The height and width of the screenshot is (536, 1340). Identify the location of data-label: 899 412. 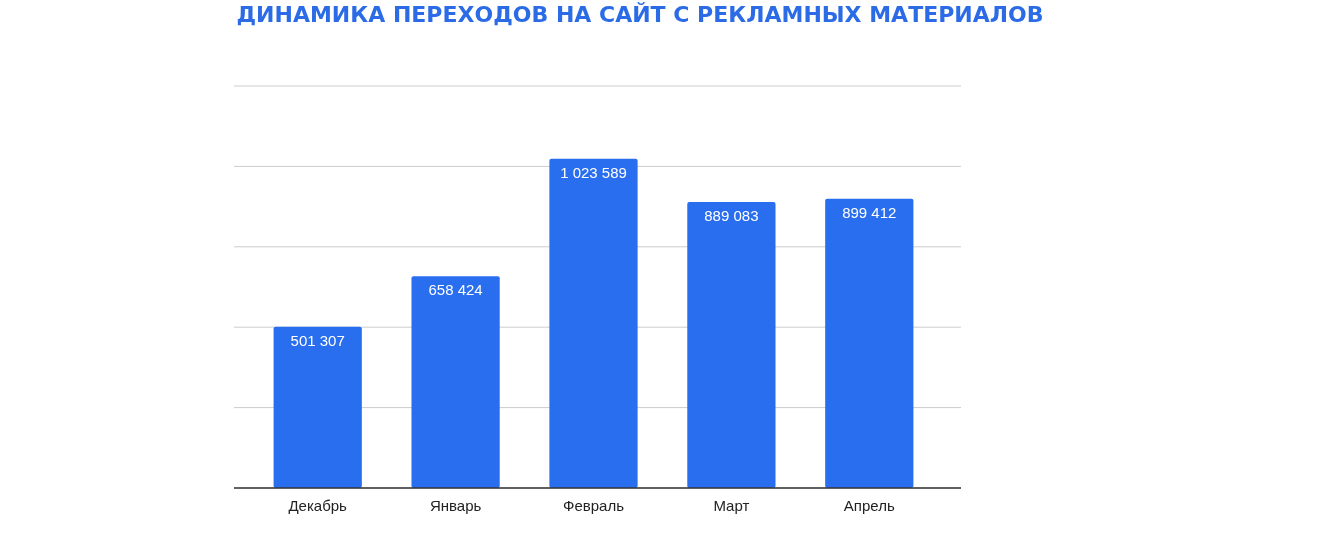
(869, 212).